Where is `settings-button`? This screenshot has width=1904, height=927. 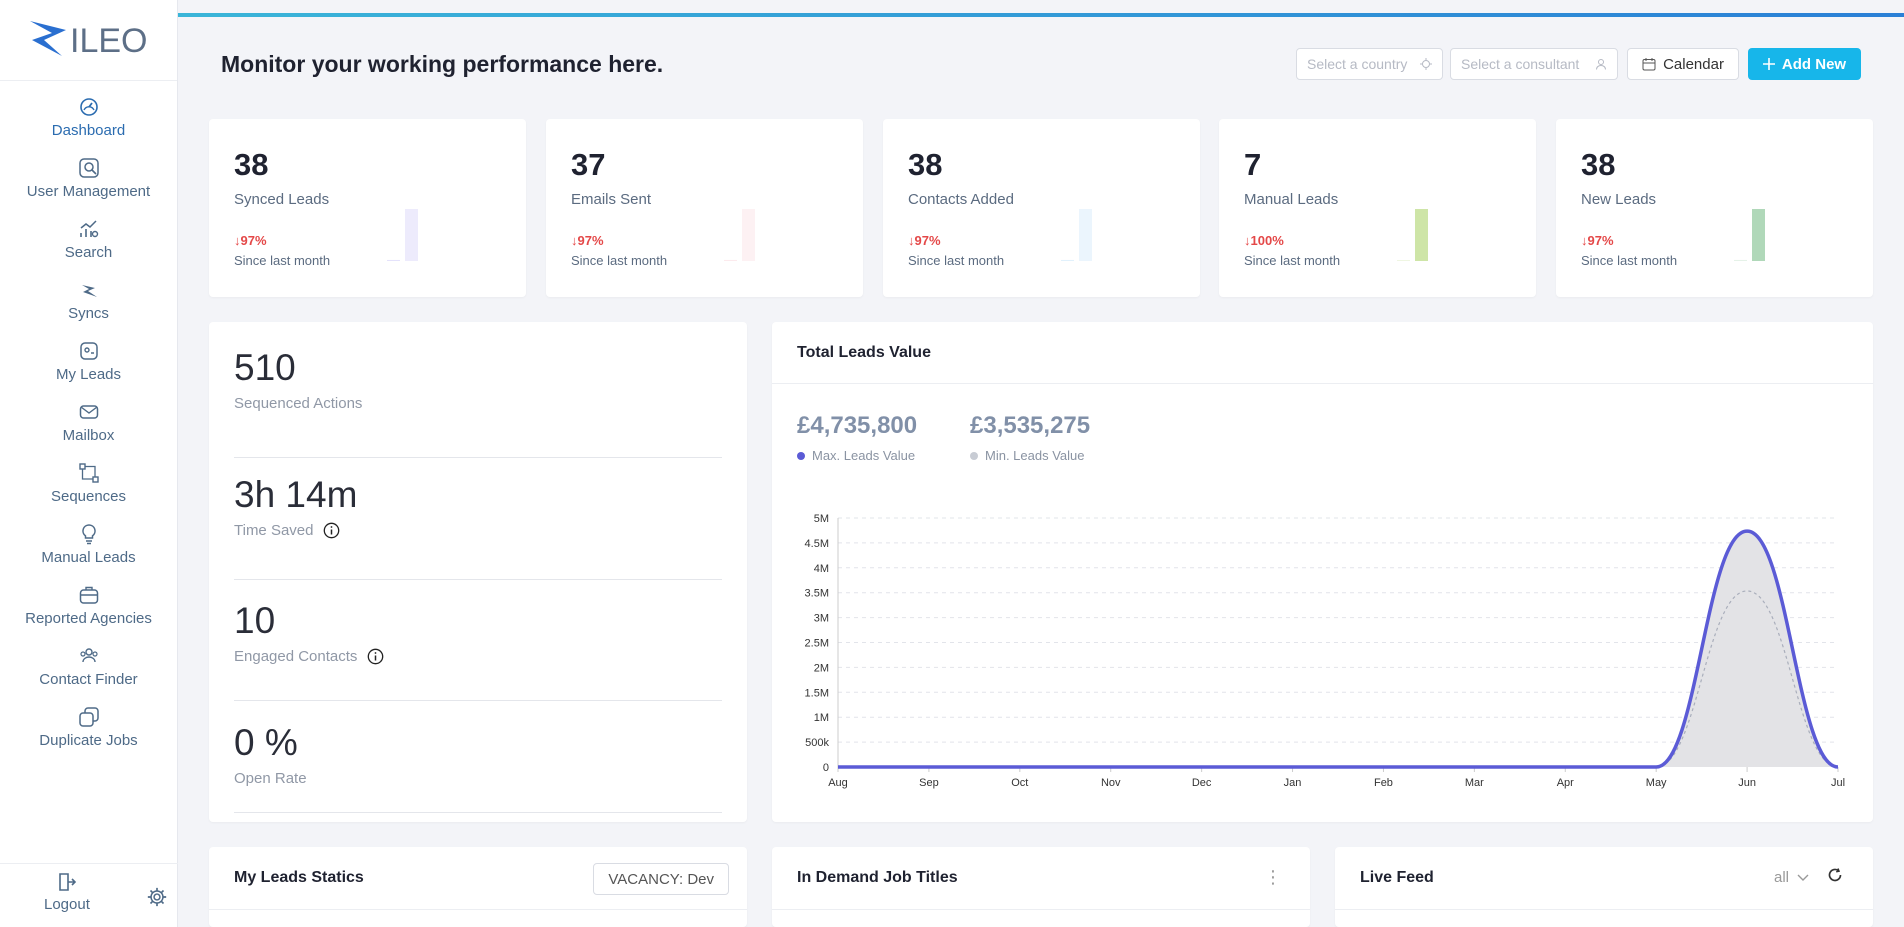 settings-button is located at coordinates (157, 899).